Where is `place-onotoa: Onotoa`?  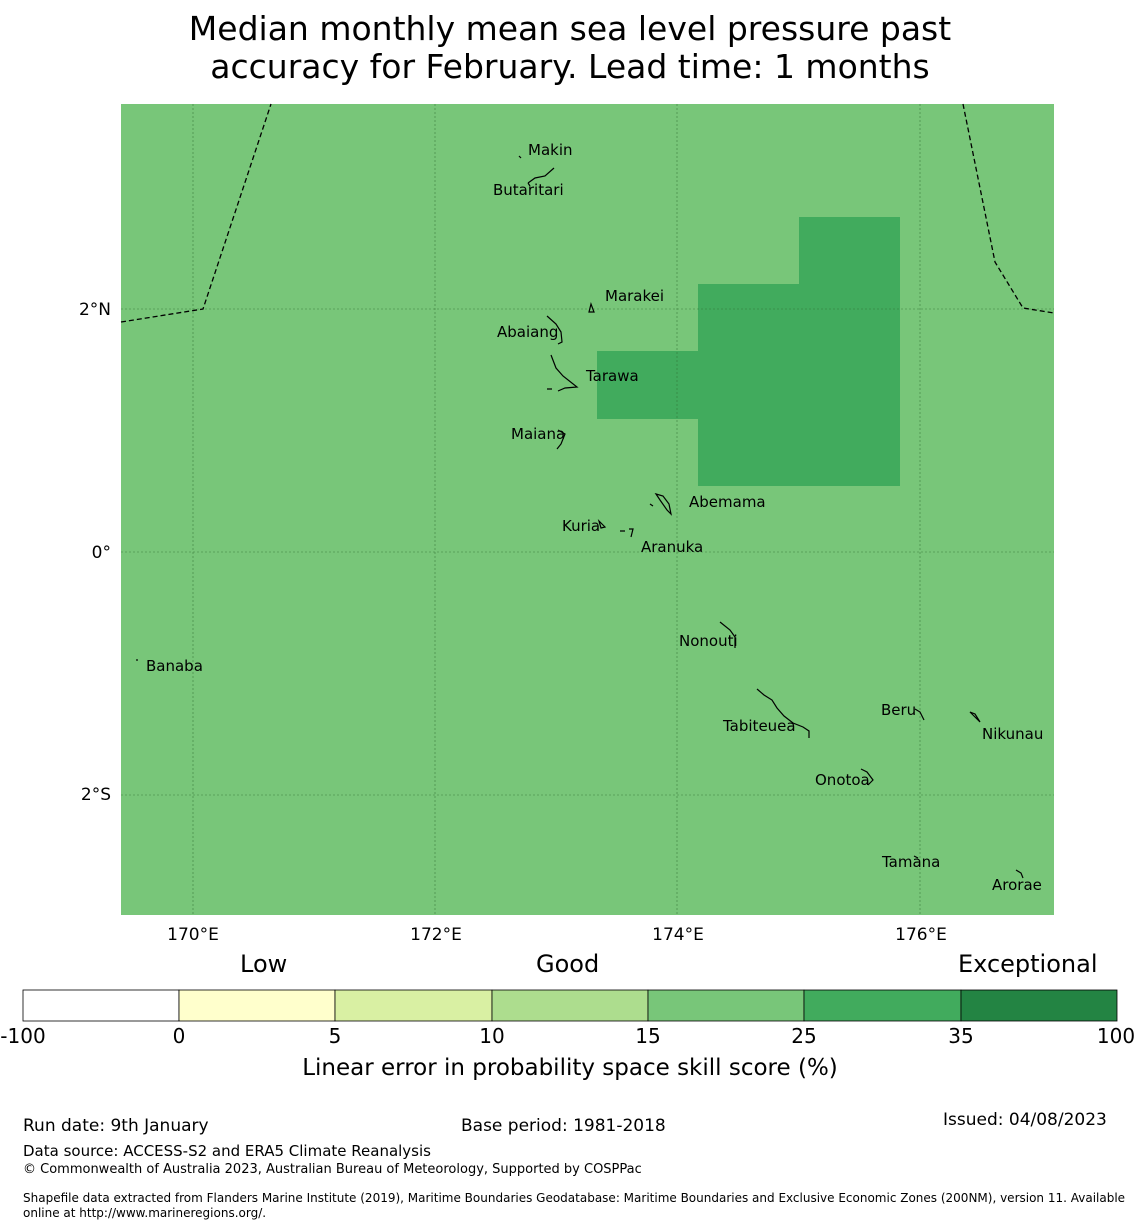 place-onotoa: Onotoa is located at coordinates (842, 780).